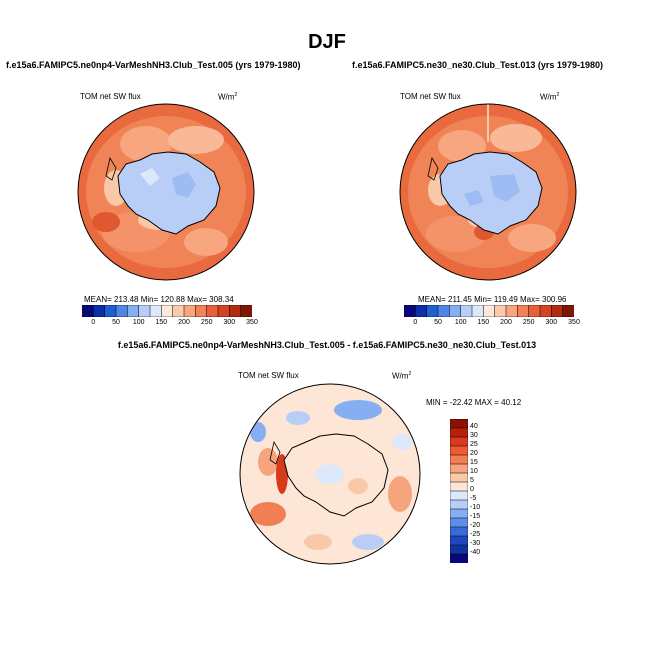  What do you see at coordinates (475, 534) in the screenshot?
I see `diff-colorbar-tick-label: -25` at bounding box center [475, 534].